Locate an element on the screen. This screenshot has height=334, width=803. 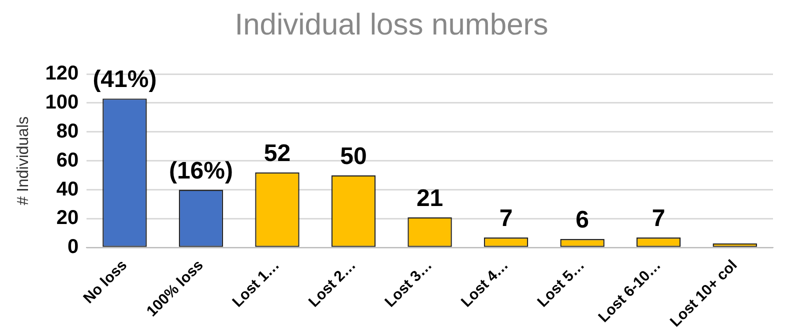
data-label: 6 is located at coordinates (583, 220).